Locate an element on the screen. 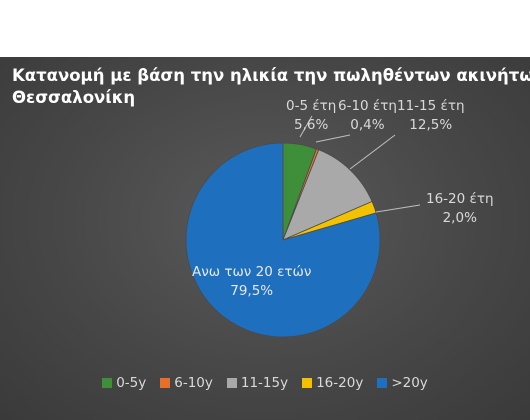 The image size is (530, 420). label-0-5-value: 5,6% is located at coordinates (311, 125).